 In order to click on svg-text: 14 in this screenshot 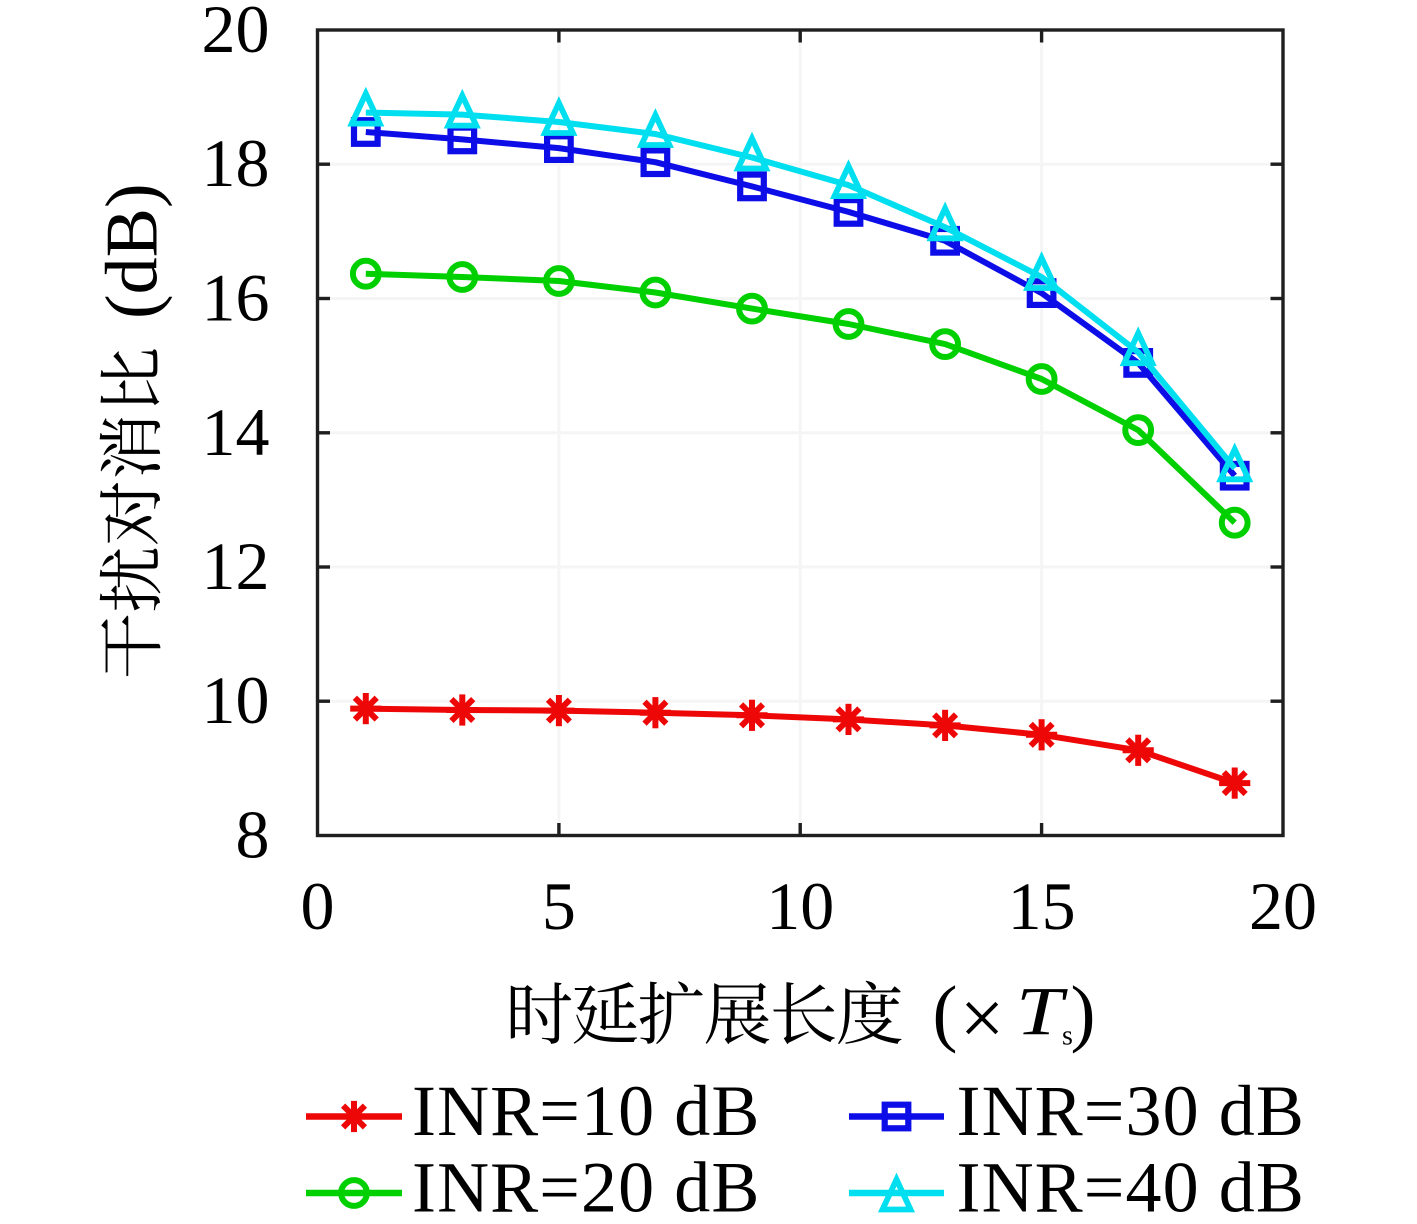, I will do `click(236, 432)`.